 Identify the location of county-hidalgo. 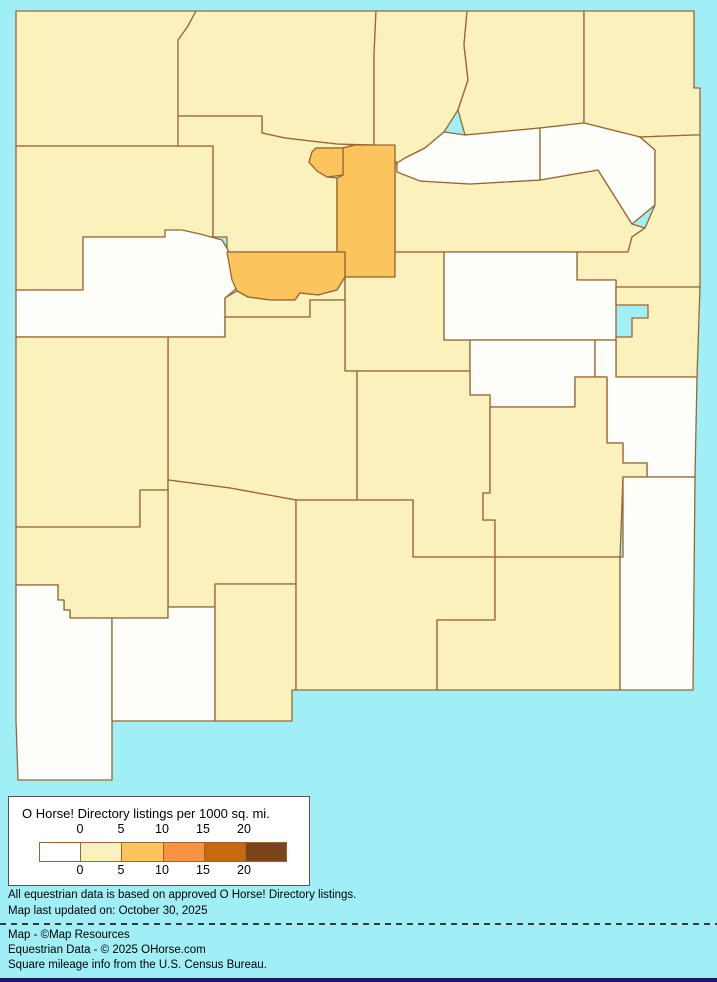
(64, 682).